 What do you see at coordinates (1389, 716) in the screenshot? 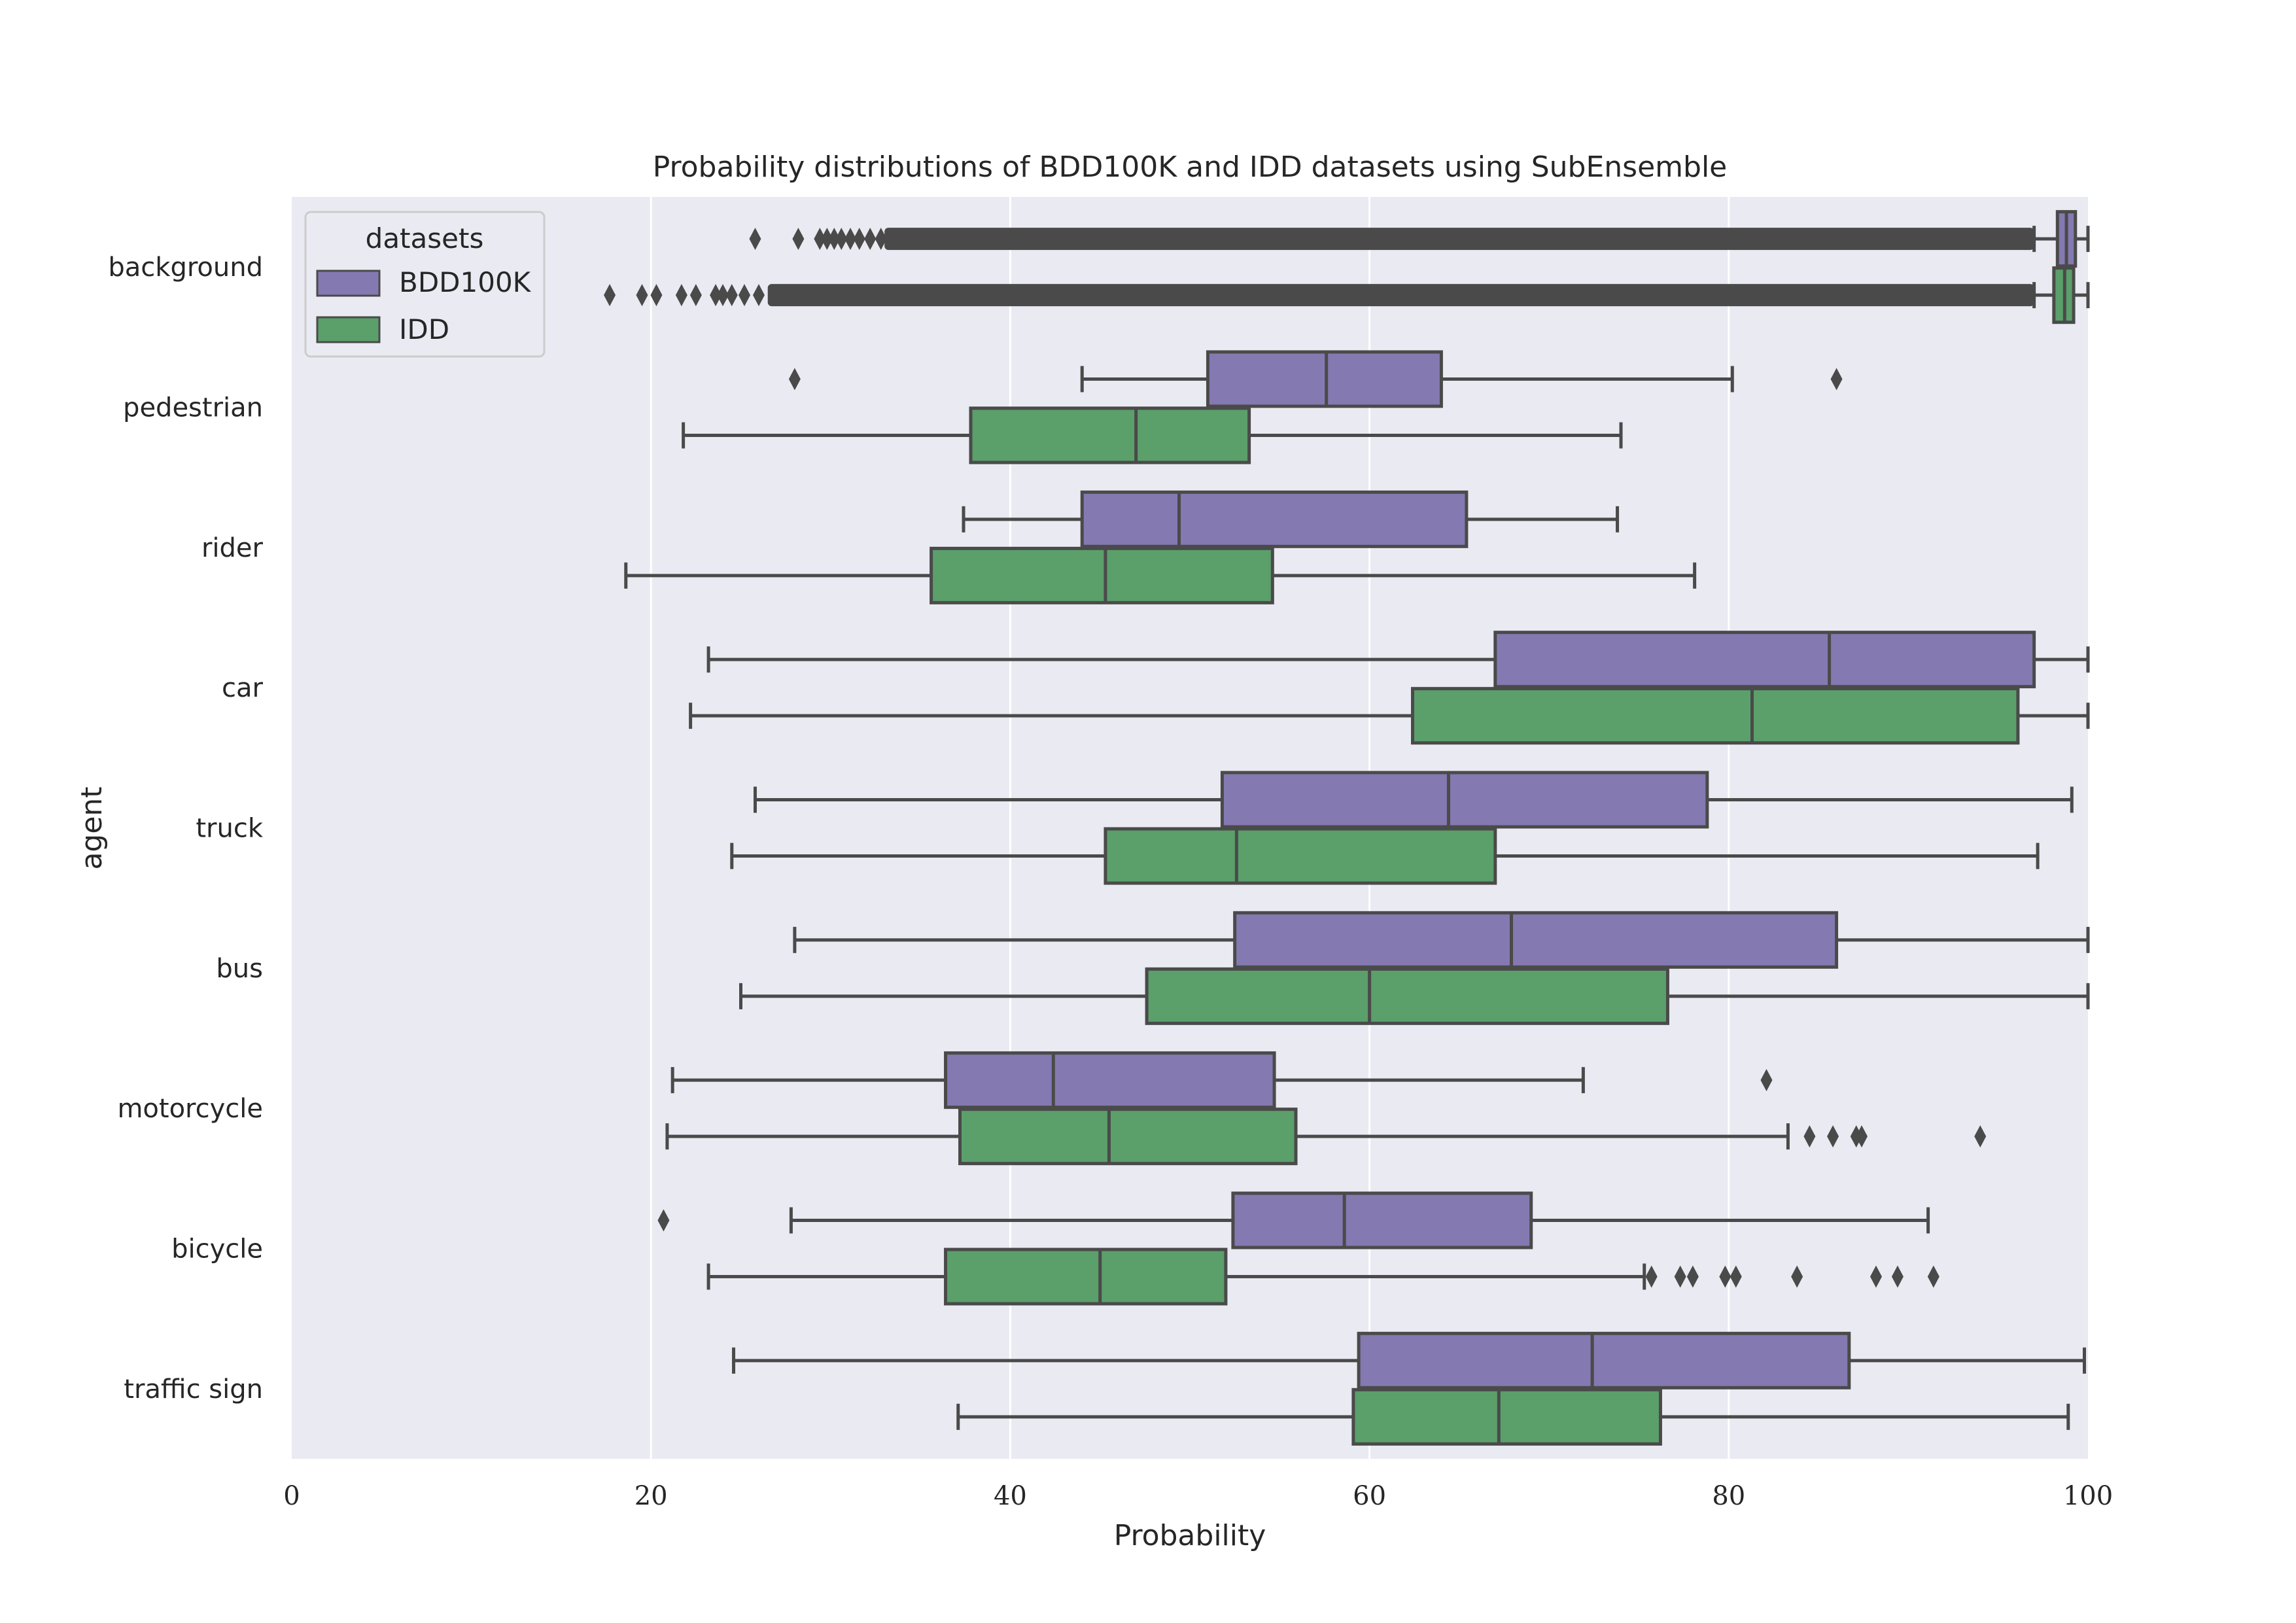
I see `box-car-idd` at bounding box center [1389, 716].